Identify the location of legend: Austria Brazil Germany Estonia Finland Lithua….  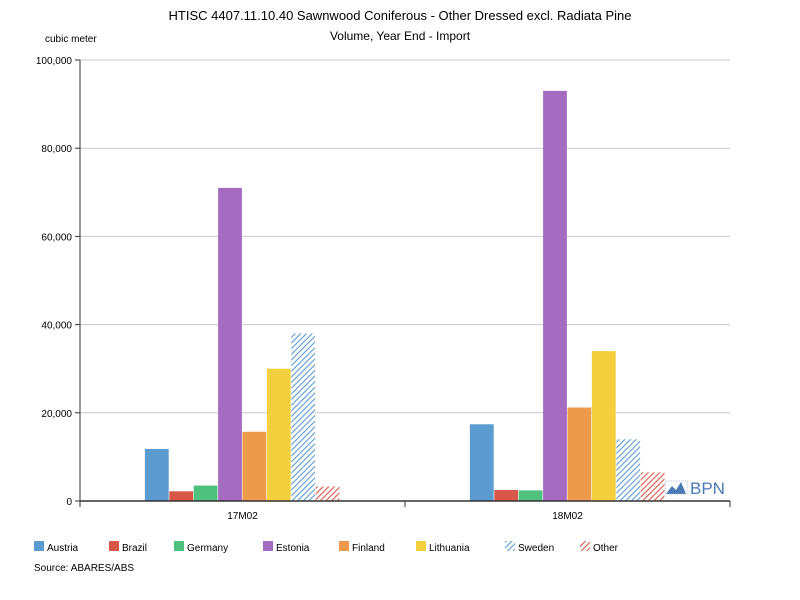
(326, 547).